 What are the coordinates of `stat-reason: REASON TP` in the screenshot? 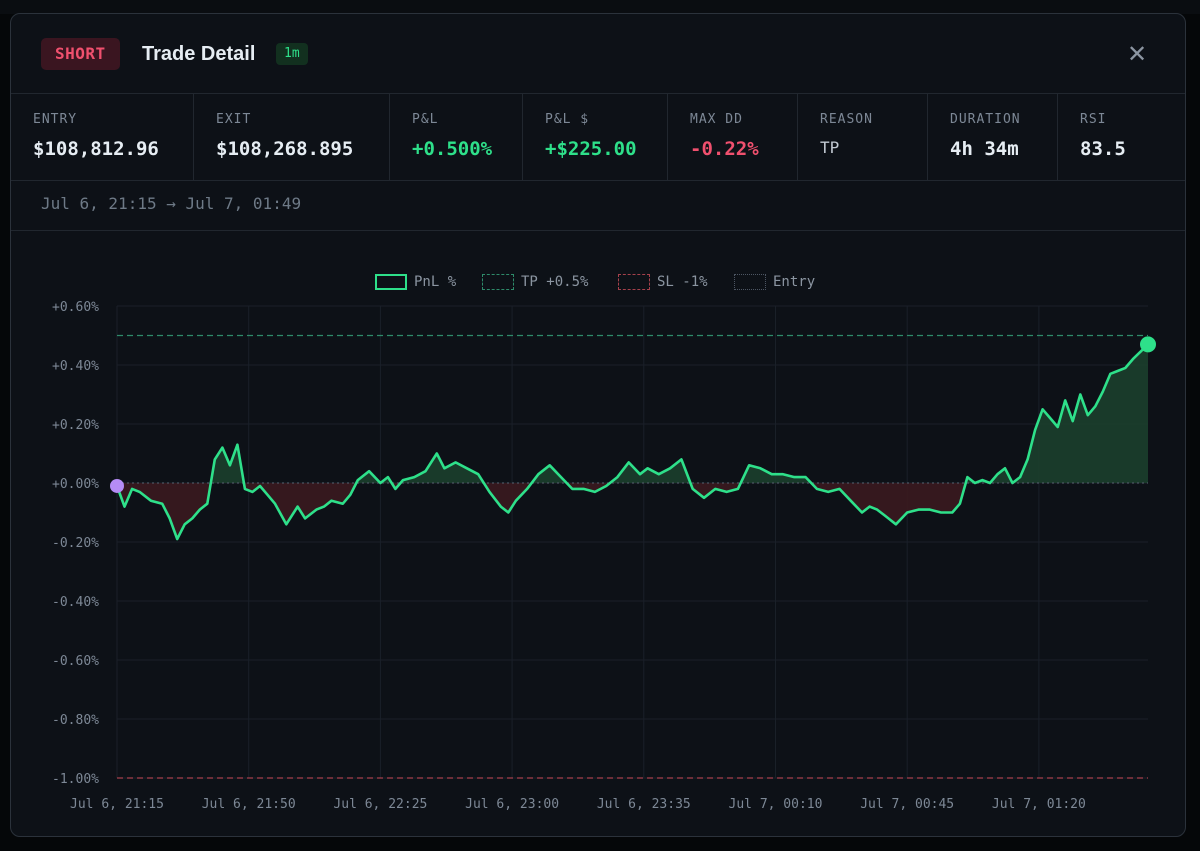 It's located at (863, 137).